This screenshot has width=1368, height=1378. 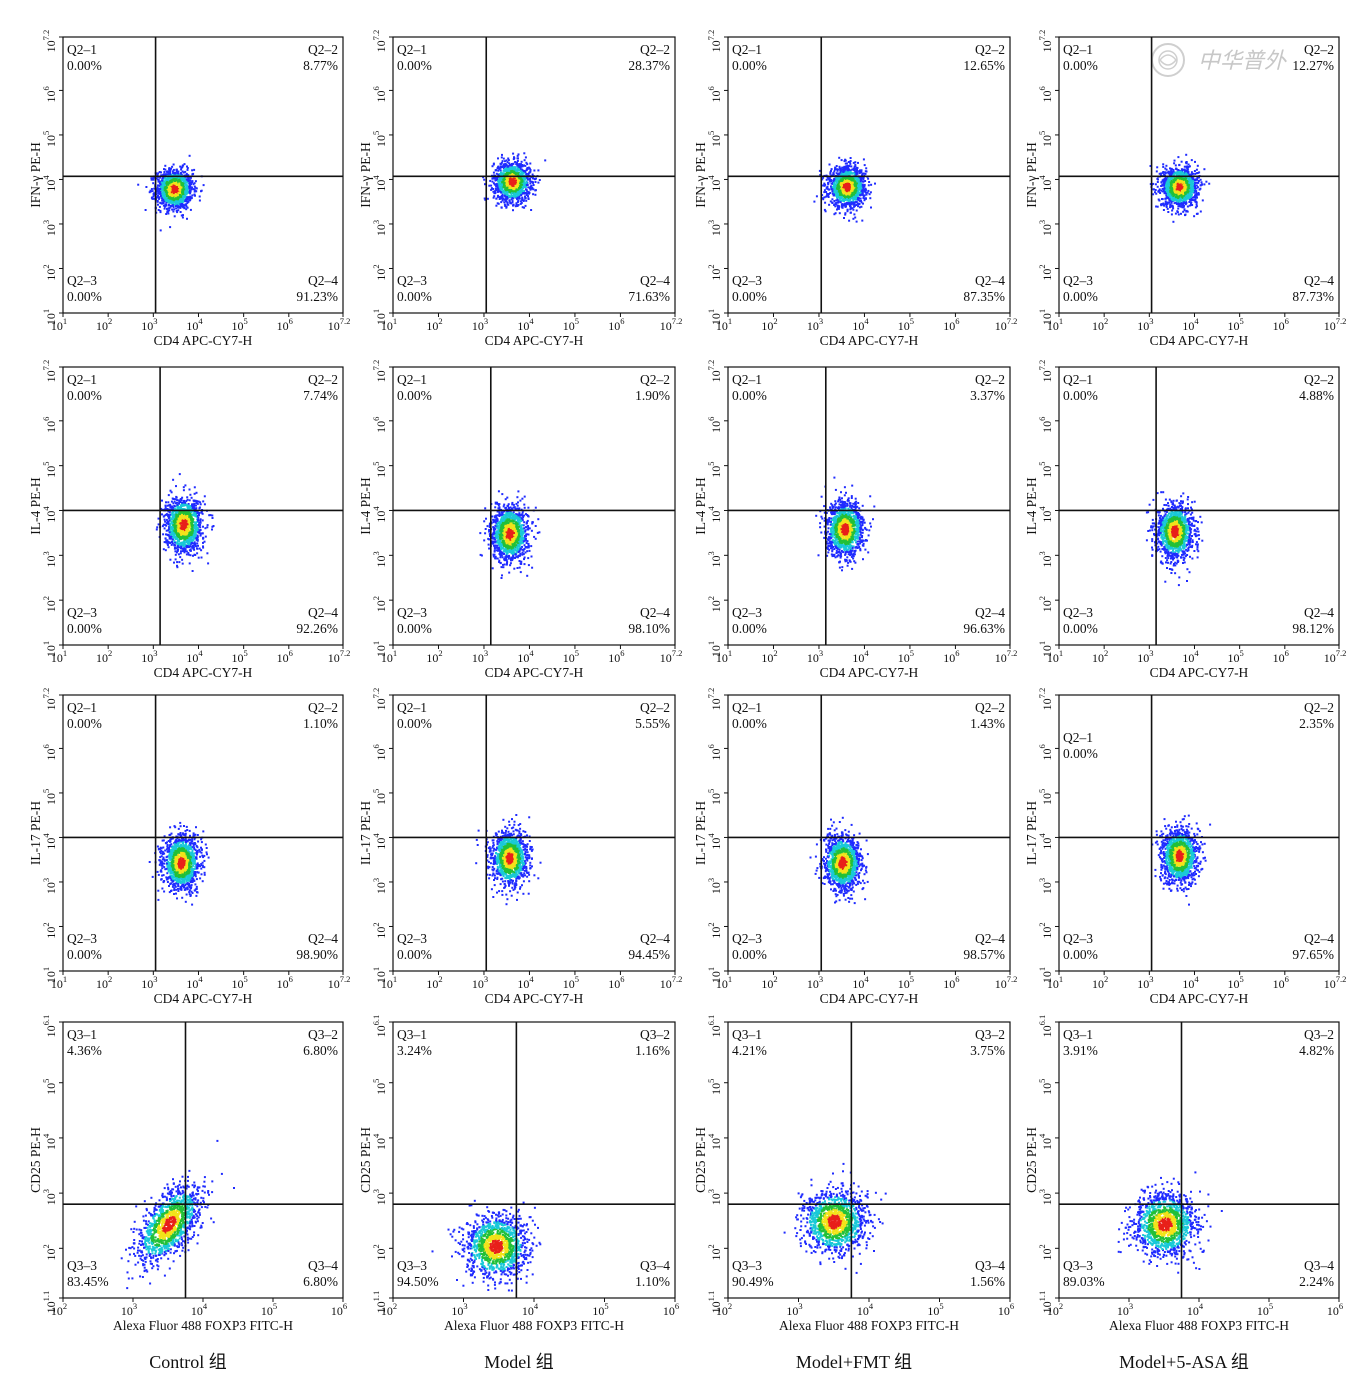 I want to click on x-tick-label: 107.2, so click(x=339, y=324).